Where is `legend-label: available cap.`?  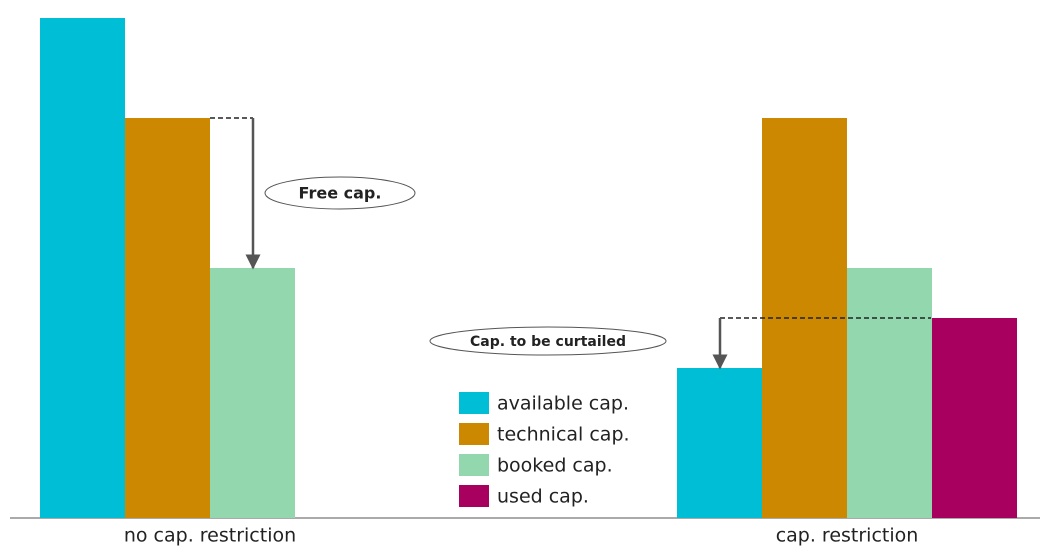 legend-label: available cap. is located at coordinates (563, 404).